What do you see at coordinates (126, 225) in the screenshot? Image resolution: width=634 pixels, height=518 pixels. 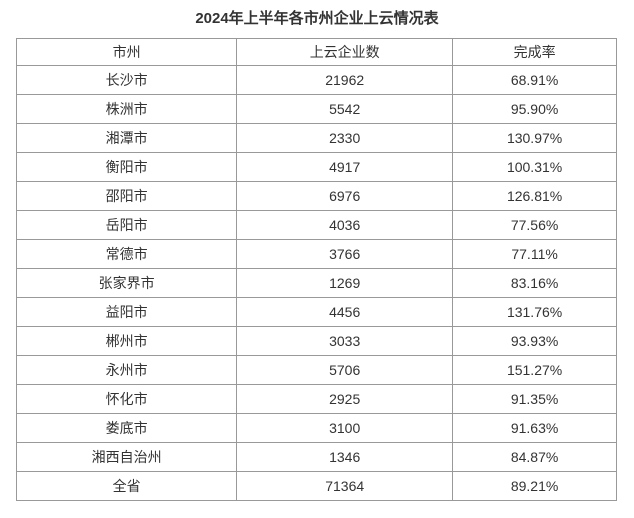 I see `region-cell: 岳阳市` at bounding box center [126, 225].